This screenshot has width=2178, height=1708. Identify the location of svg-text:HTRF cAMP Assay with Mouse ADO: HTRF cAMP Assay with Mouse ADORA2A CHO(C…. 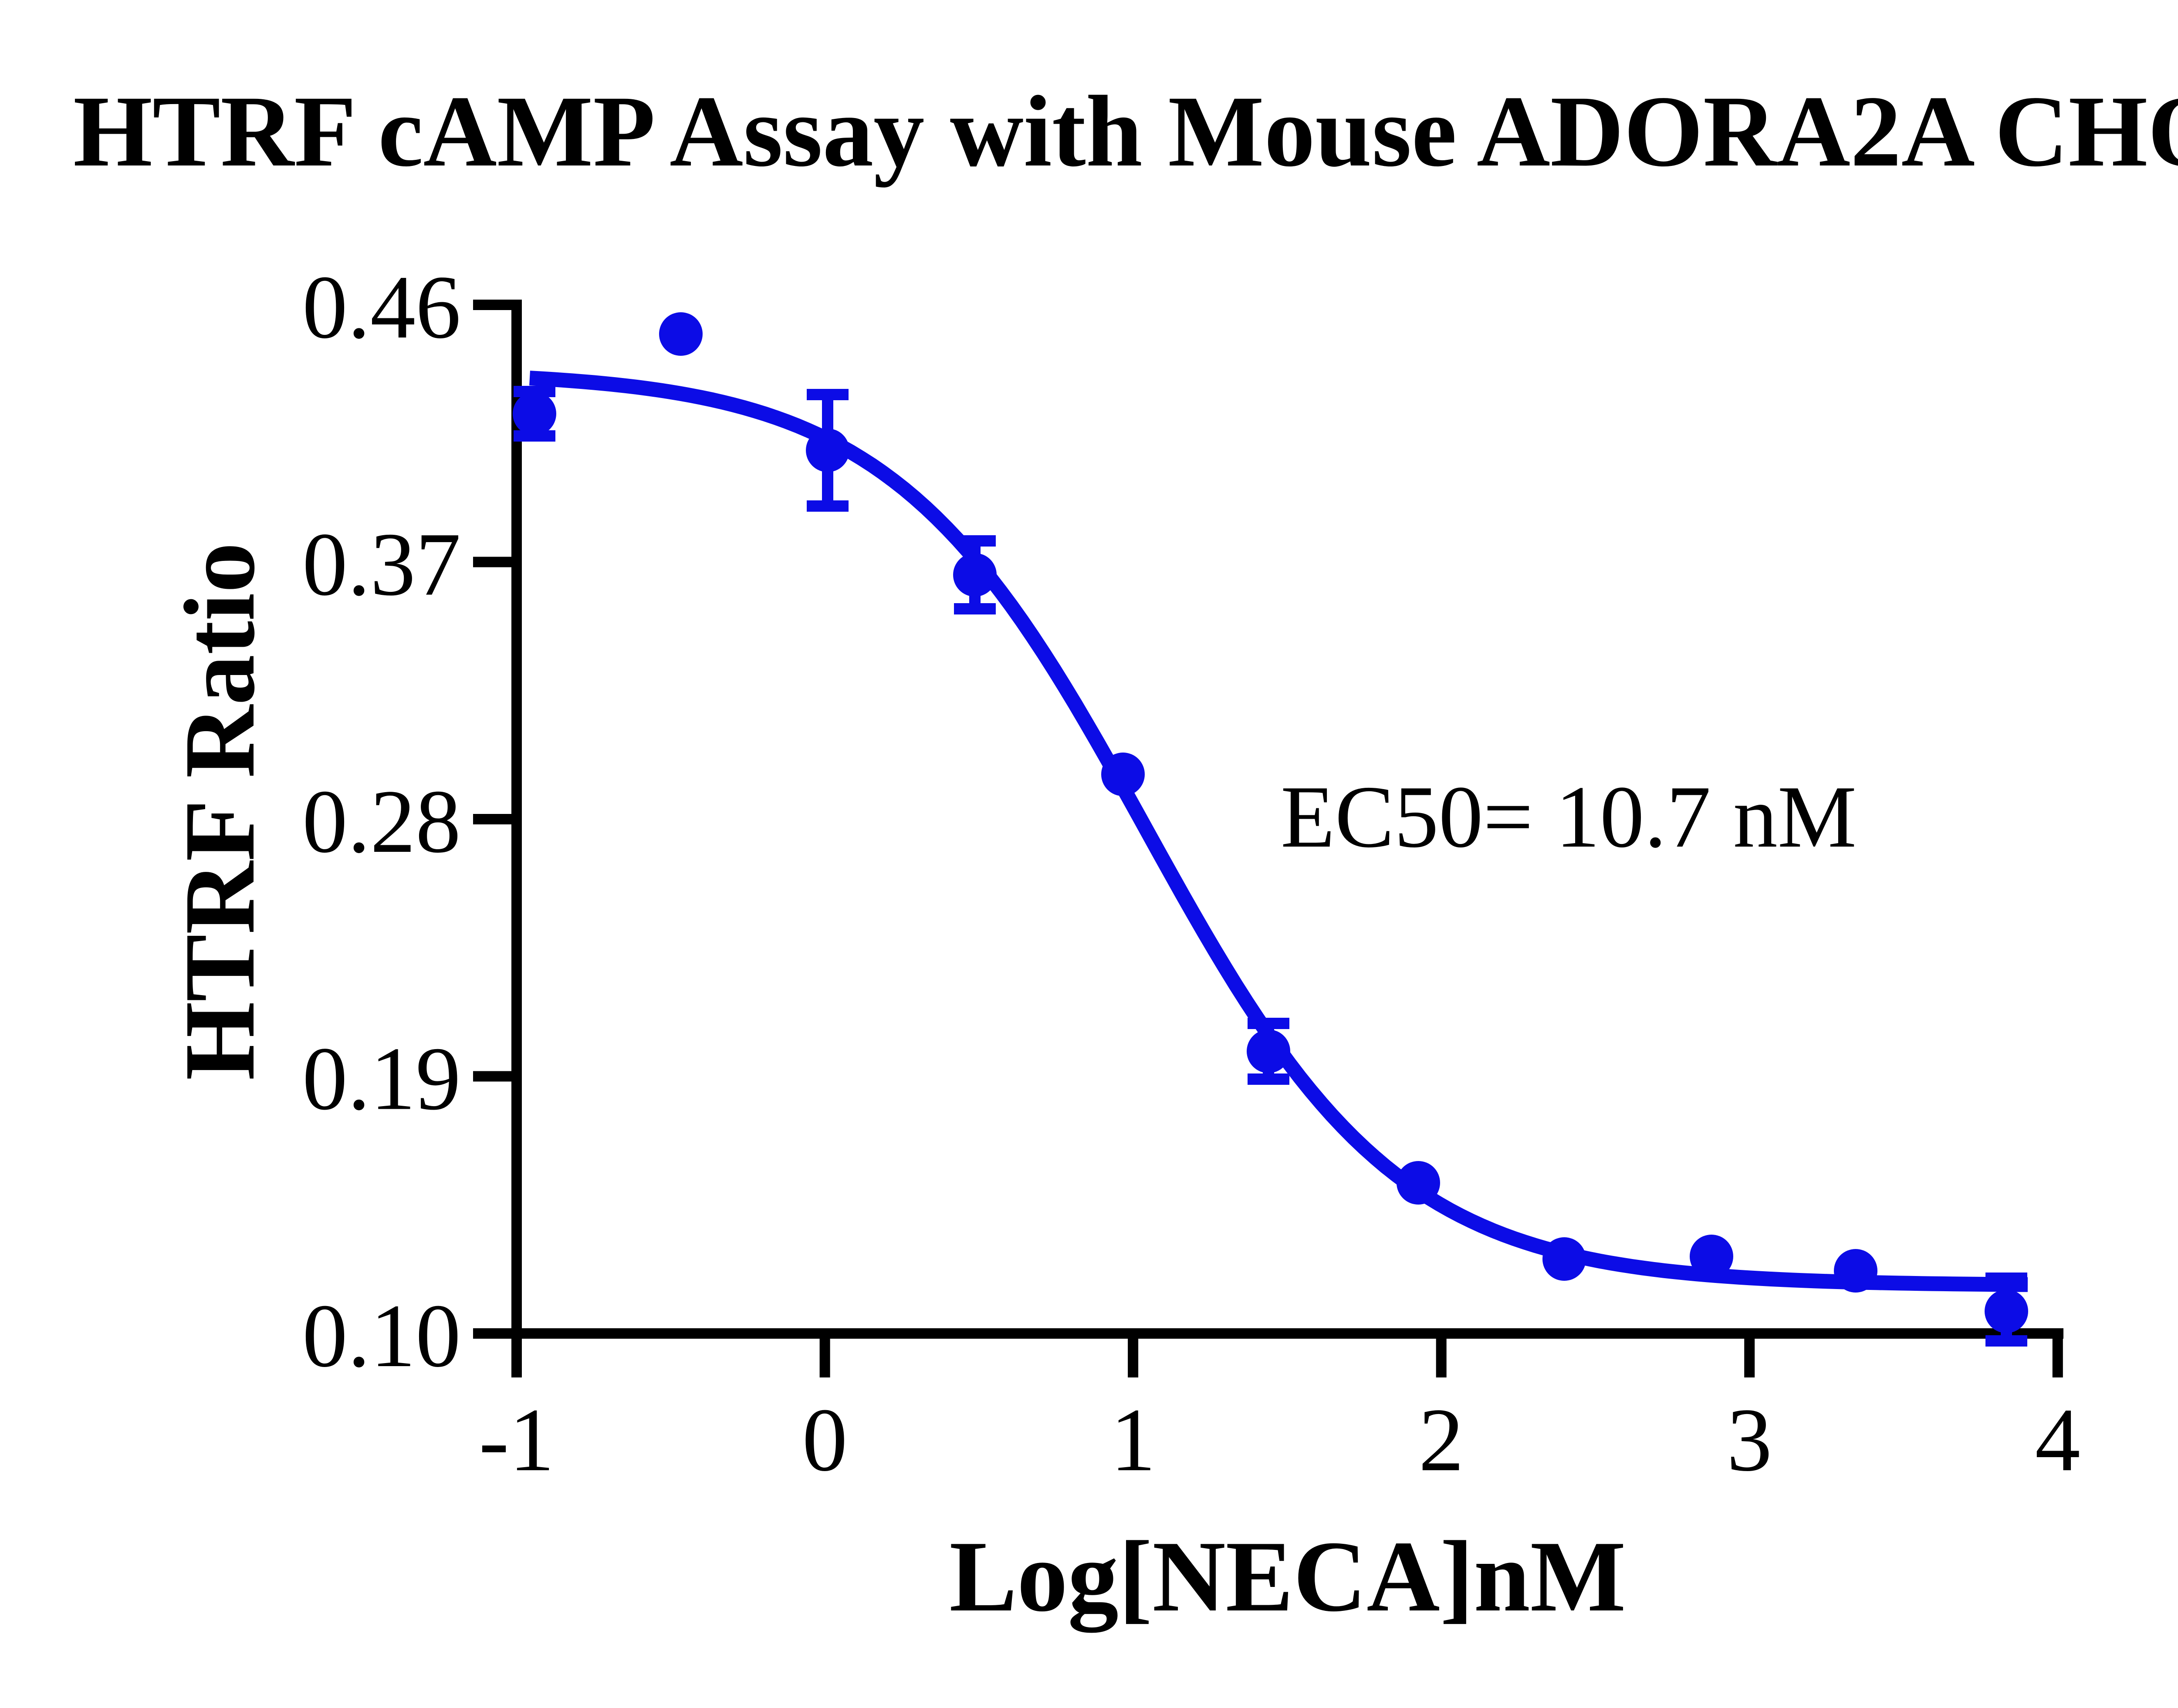
(1125, 126).